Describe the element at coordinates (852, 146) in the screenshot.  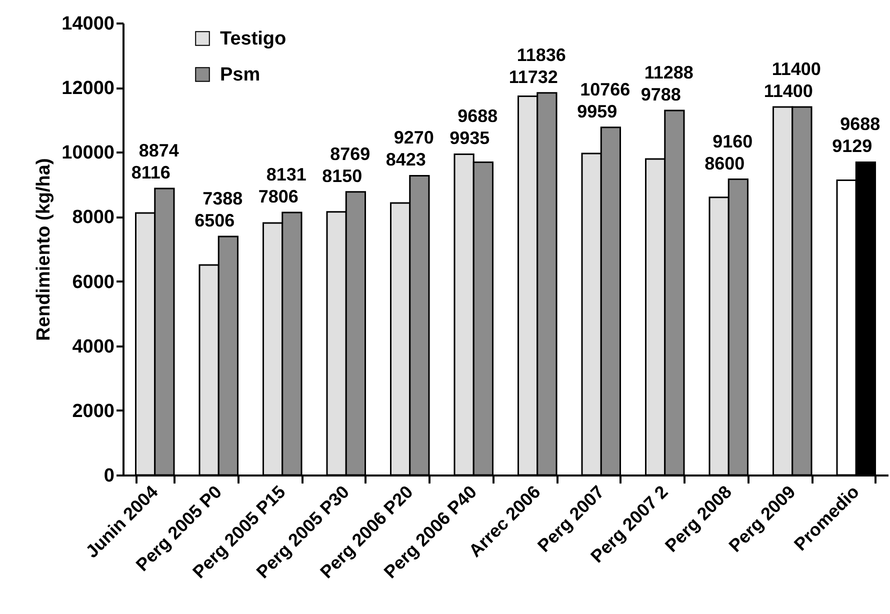
I see `data-label: 9129` at that location.